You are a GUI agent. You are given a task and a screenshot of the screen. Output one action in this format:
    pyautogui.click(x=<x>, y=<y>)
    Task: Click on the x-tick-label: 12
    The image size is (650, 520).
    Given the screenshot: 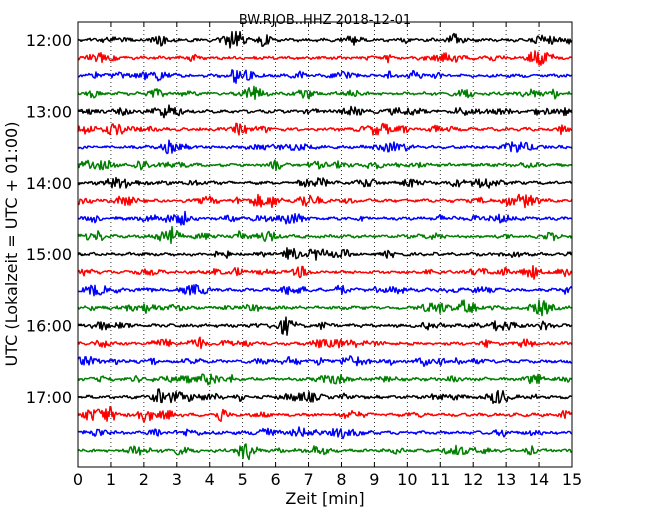 What is the action you would take?
    pyautogui.click(x=473, y=479)
    